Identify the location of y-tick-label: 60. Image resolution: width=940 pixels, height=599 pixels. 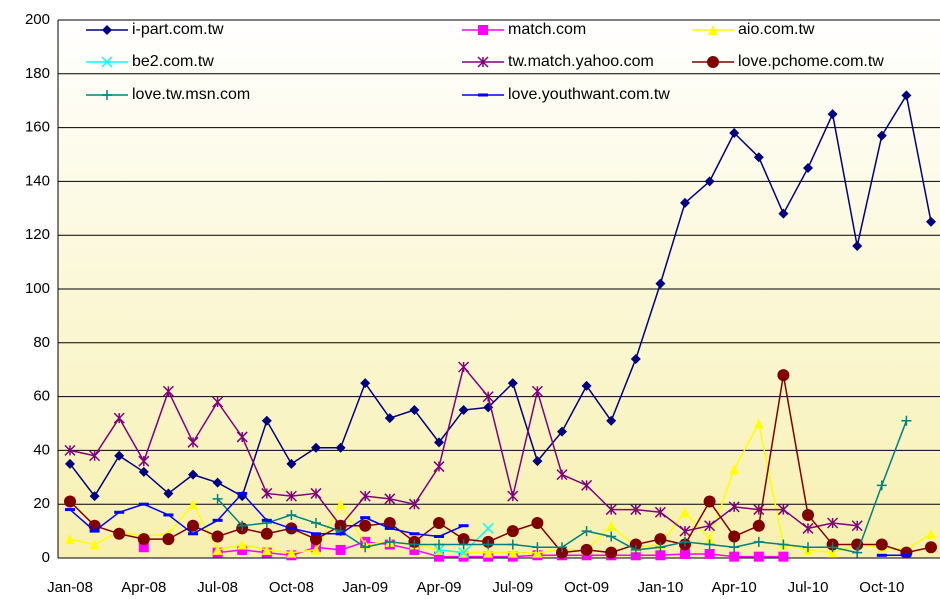
(41, 396).